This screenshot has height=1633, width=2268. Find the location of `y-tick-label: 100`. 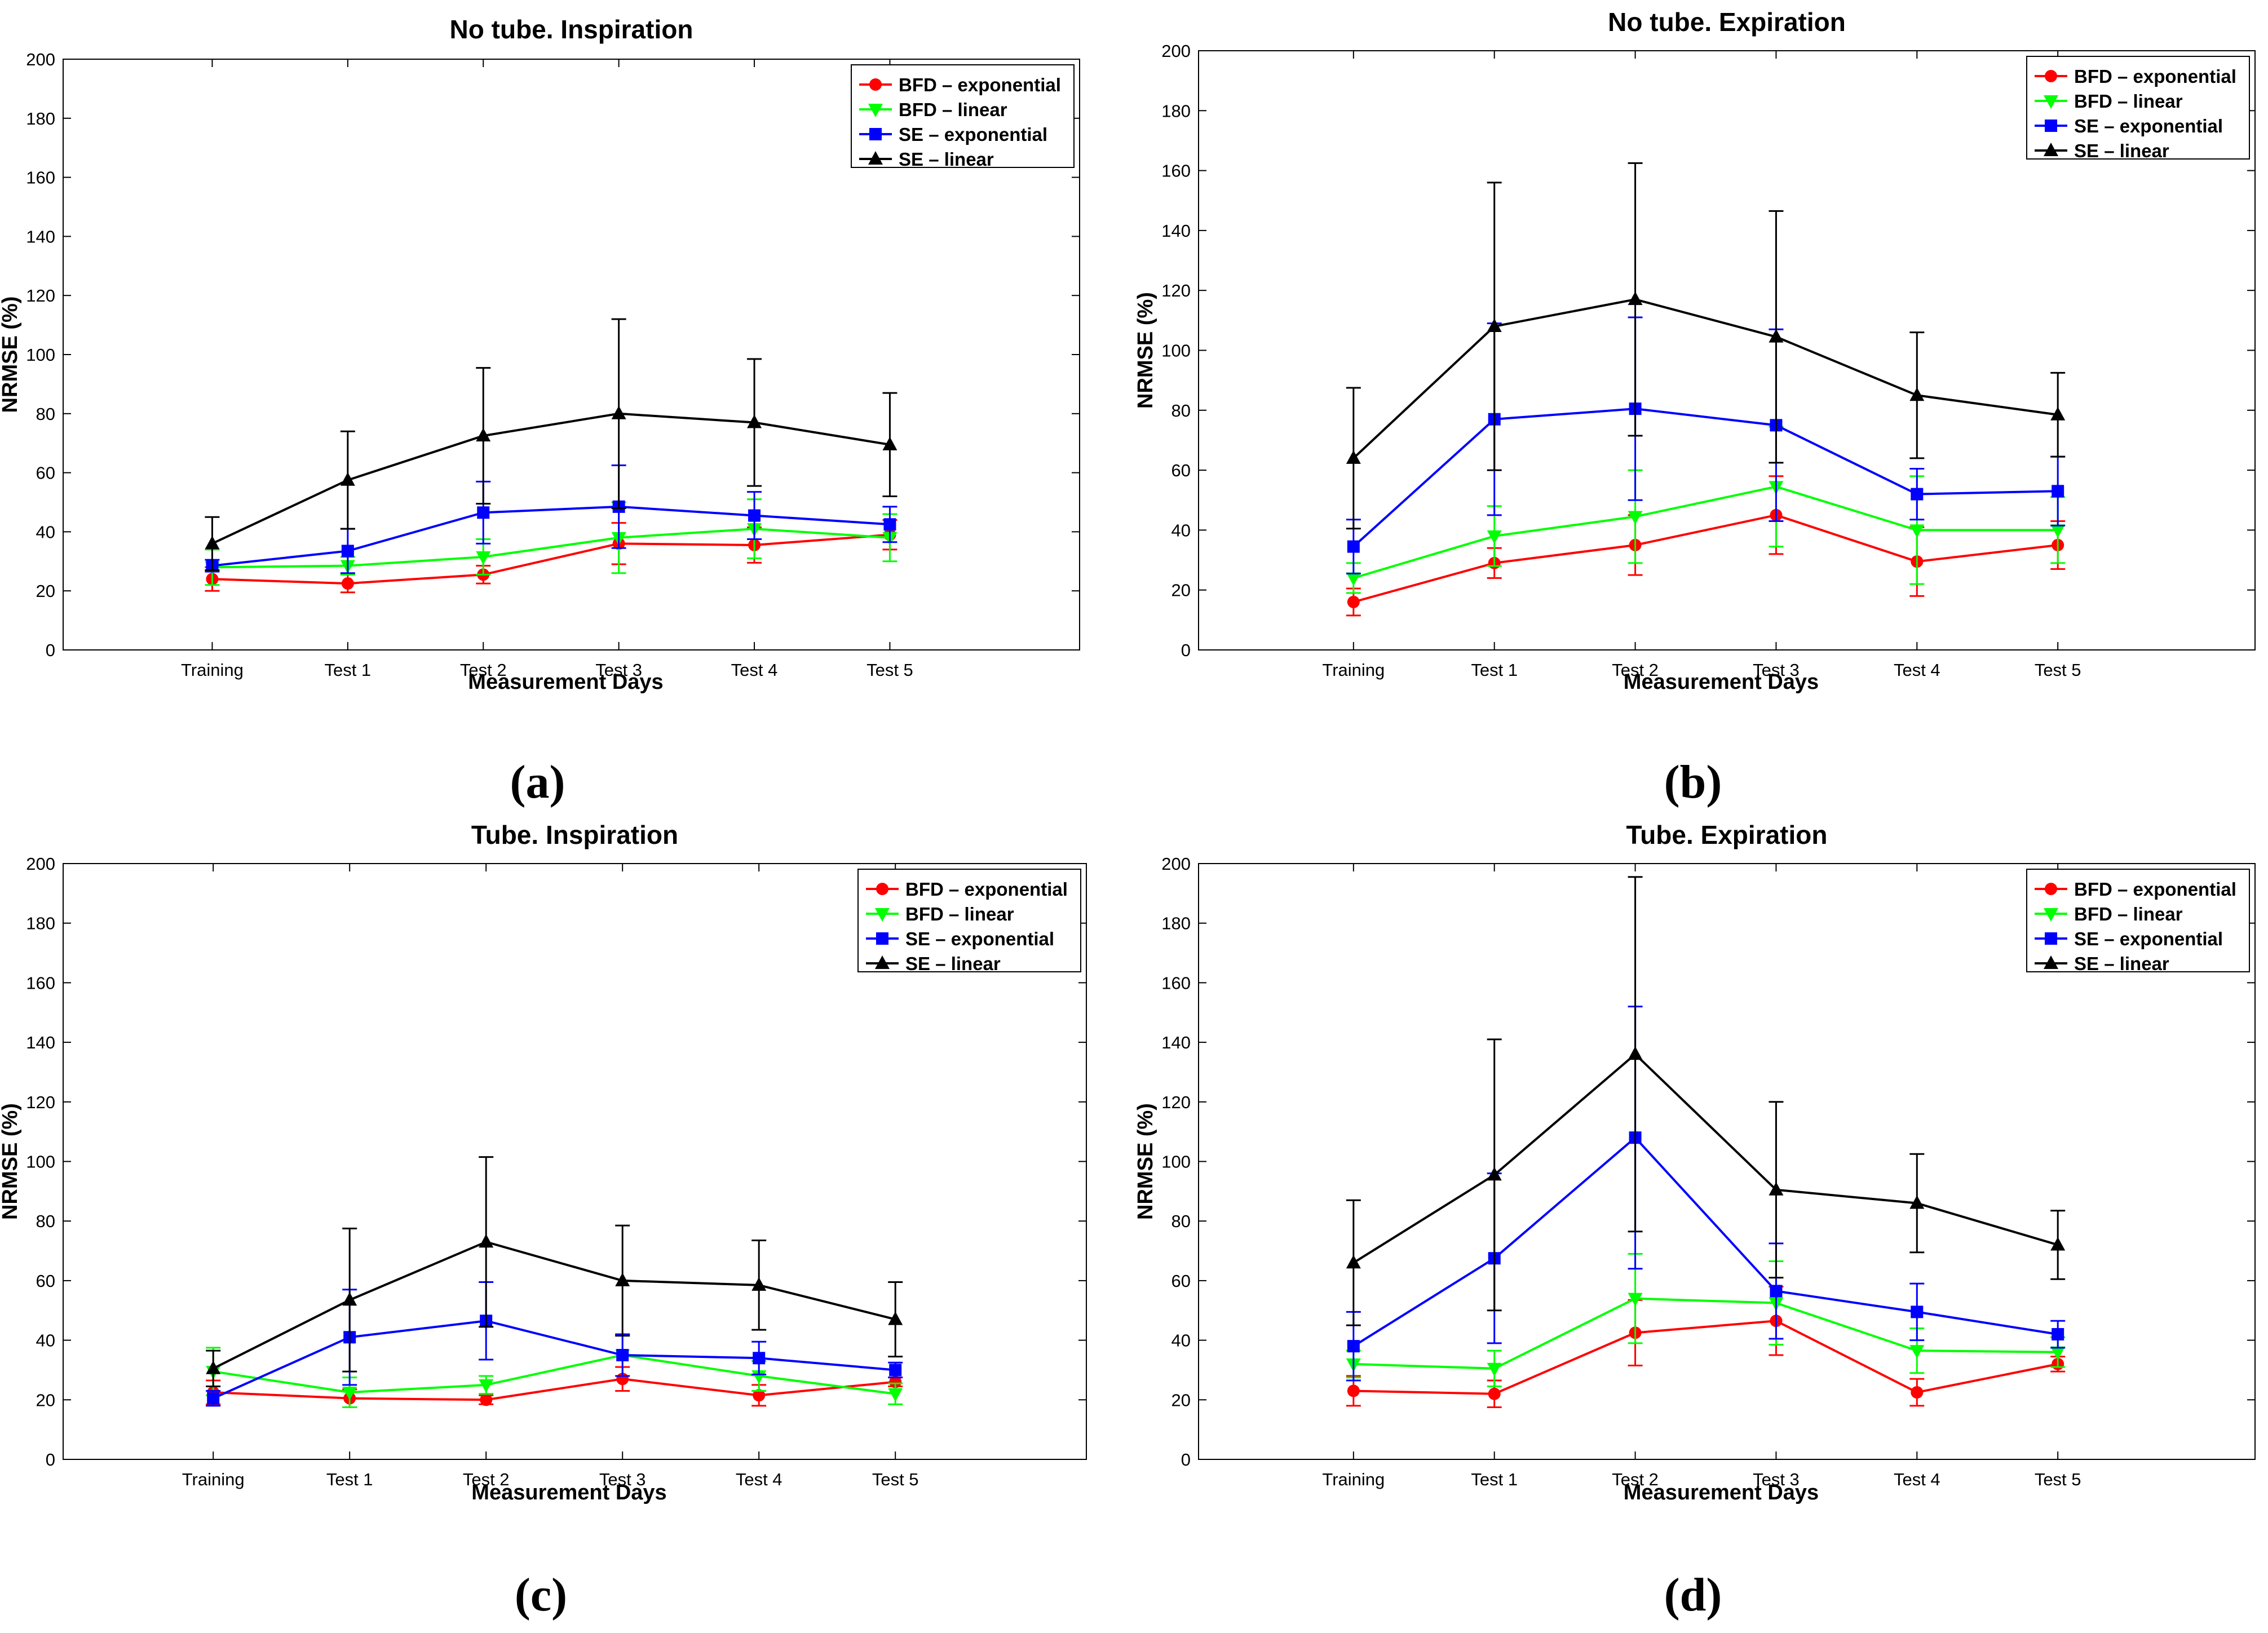

y-tick-label: 100 is located at coordinates (40, 355).